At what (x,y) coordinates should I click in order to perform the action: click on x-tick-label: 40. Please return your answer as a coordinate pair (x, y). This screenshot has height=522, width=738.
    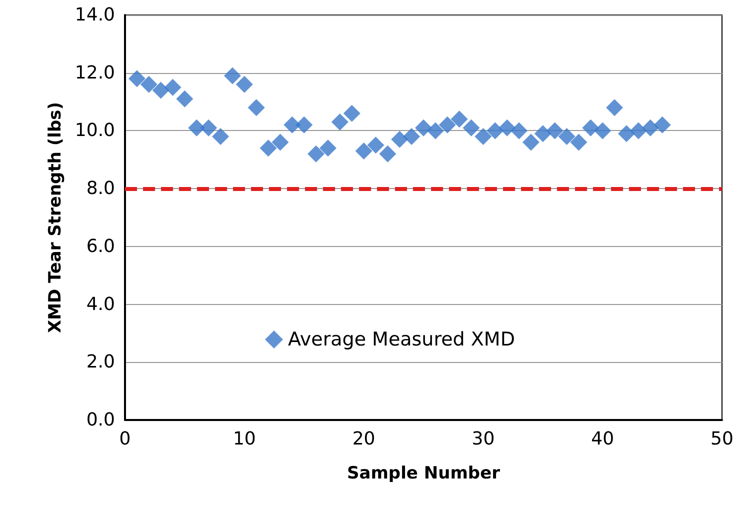
    Looking at the image, I should click on (602, 439).